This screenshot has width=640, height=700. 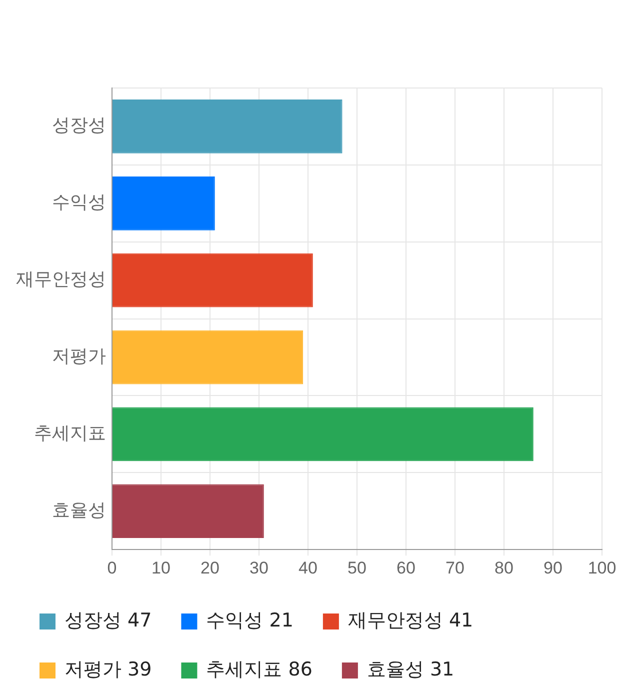 I want to click on legend-label: 추세지표 86, so click(x=259, y=669).